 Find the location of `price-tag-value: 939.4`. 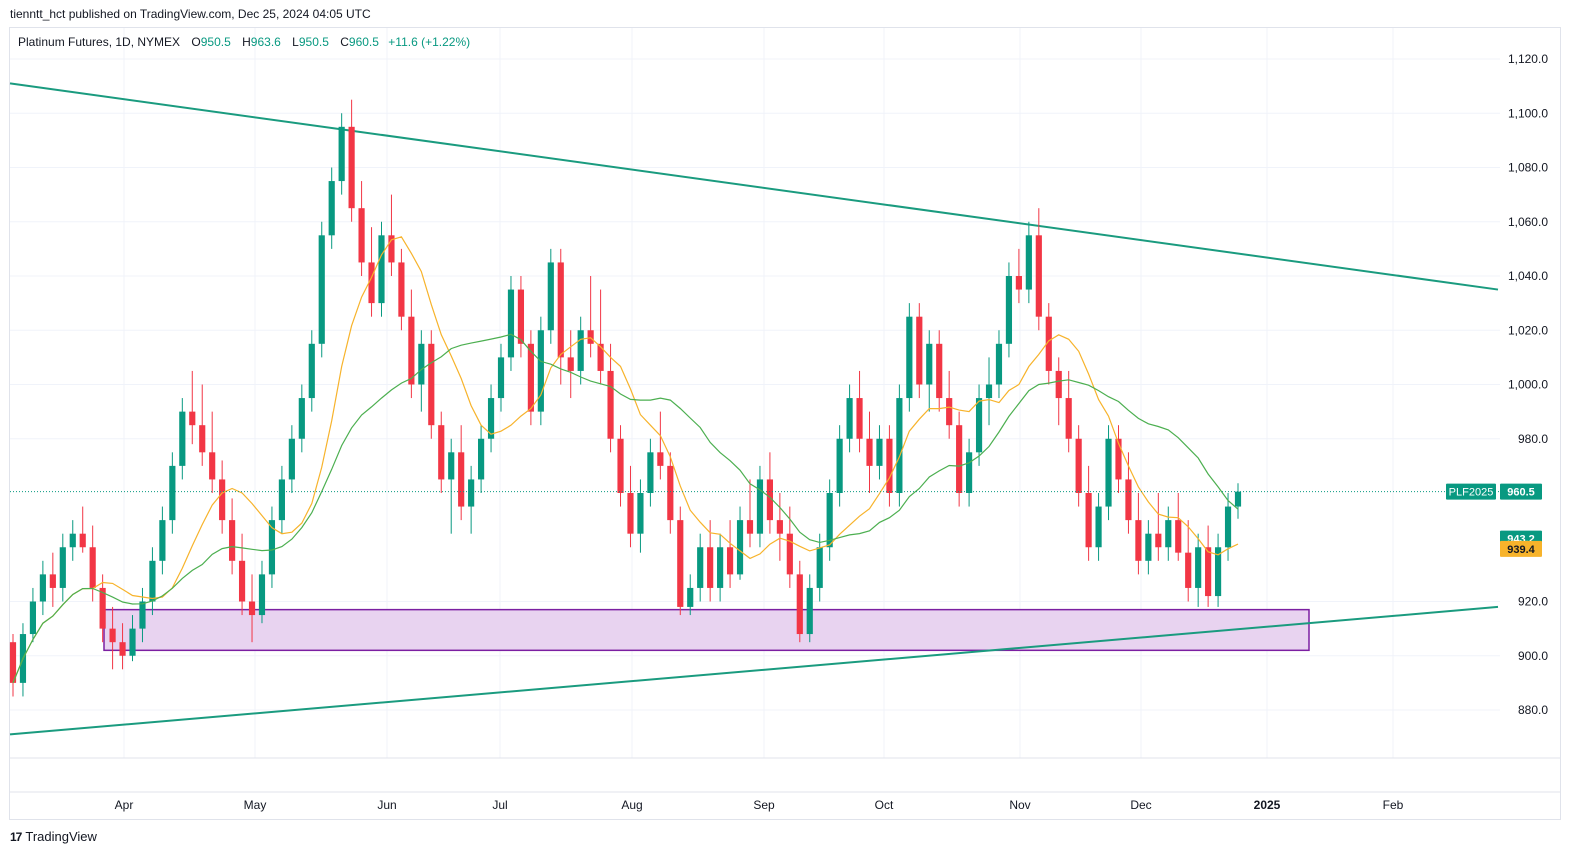

price-tag-value: 939.4 is located at coordinates (1521, 550).